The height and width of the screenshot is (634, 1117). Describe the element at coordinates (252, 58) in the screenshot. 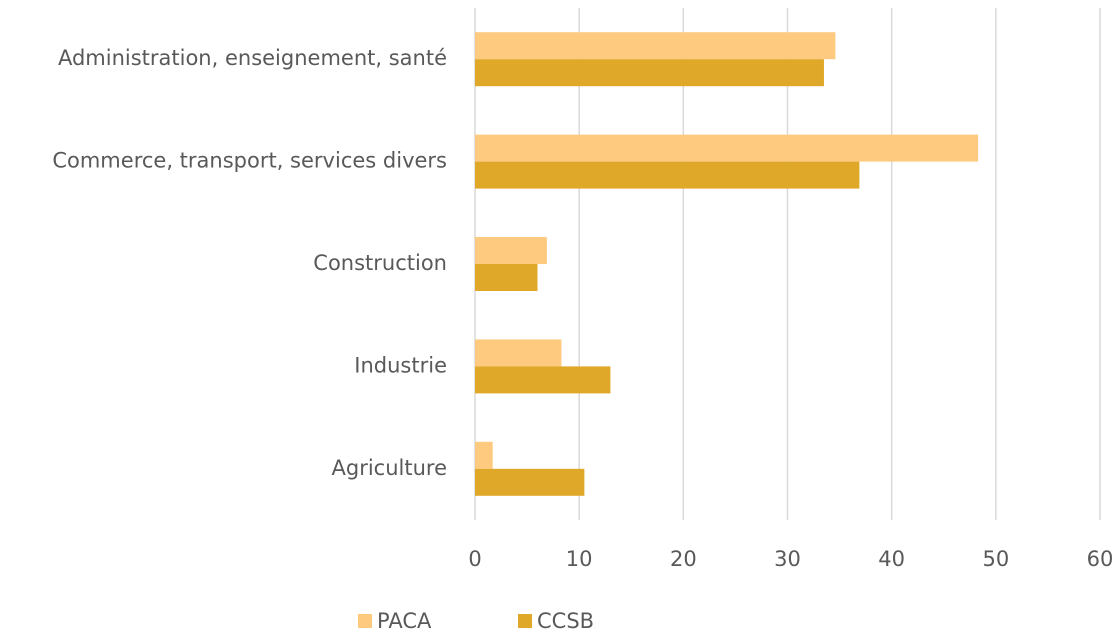

I see `y-tick-label: Administration, enseignement, santé` at that location.